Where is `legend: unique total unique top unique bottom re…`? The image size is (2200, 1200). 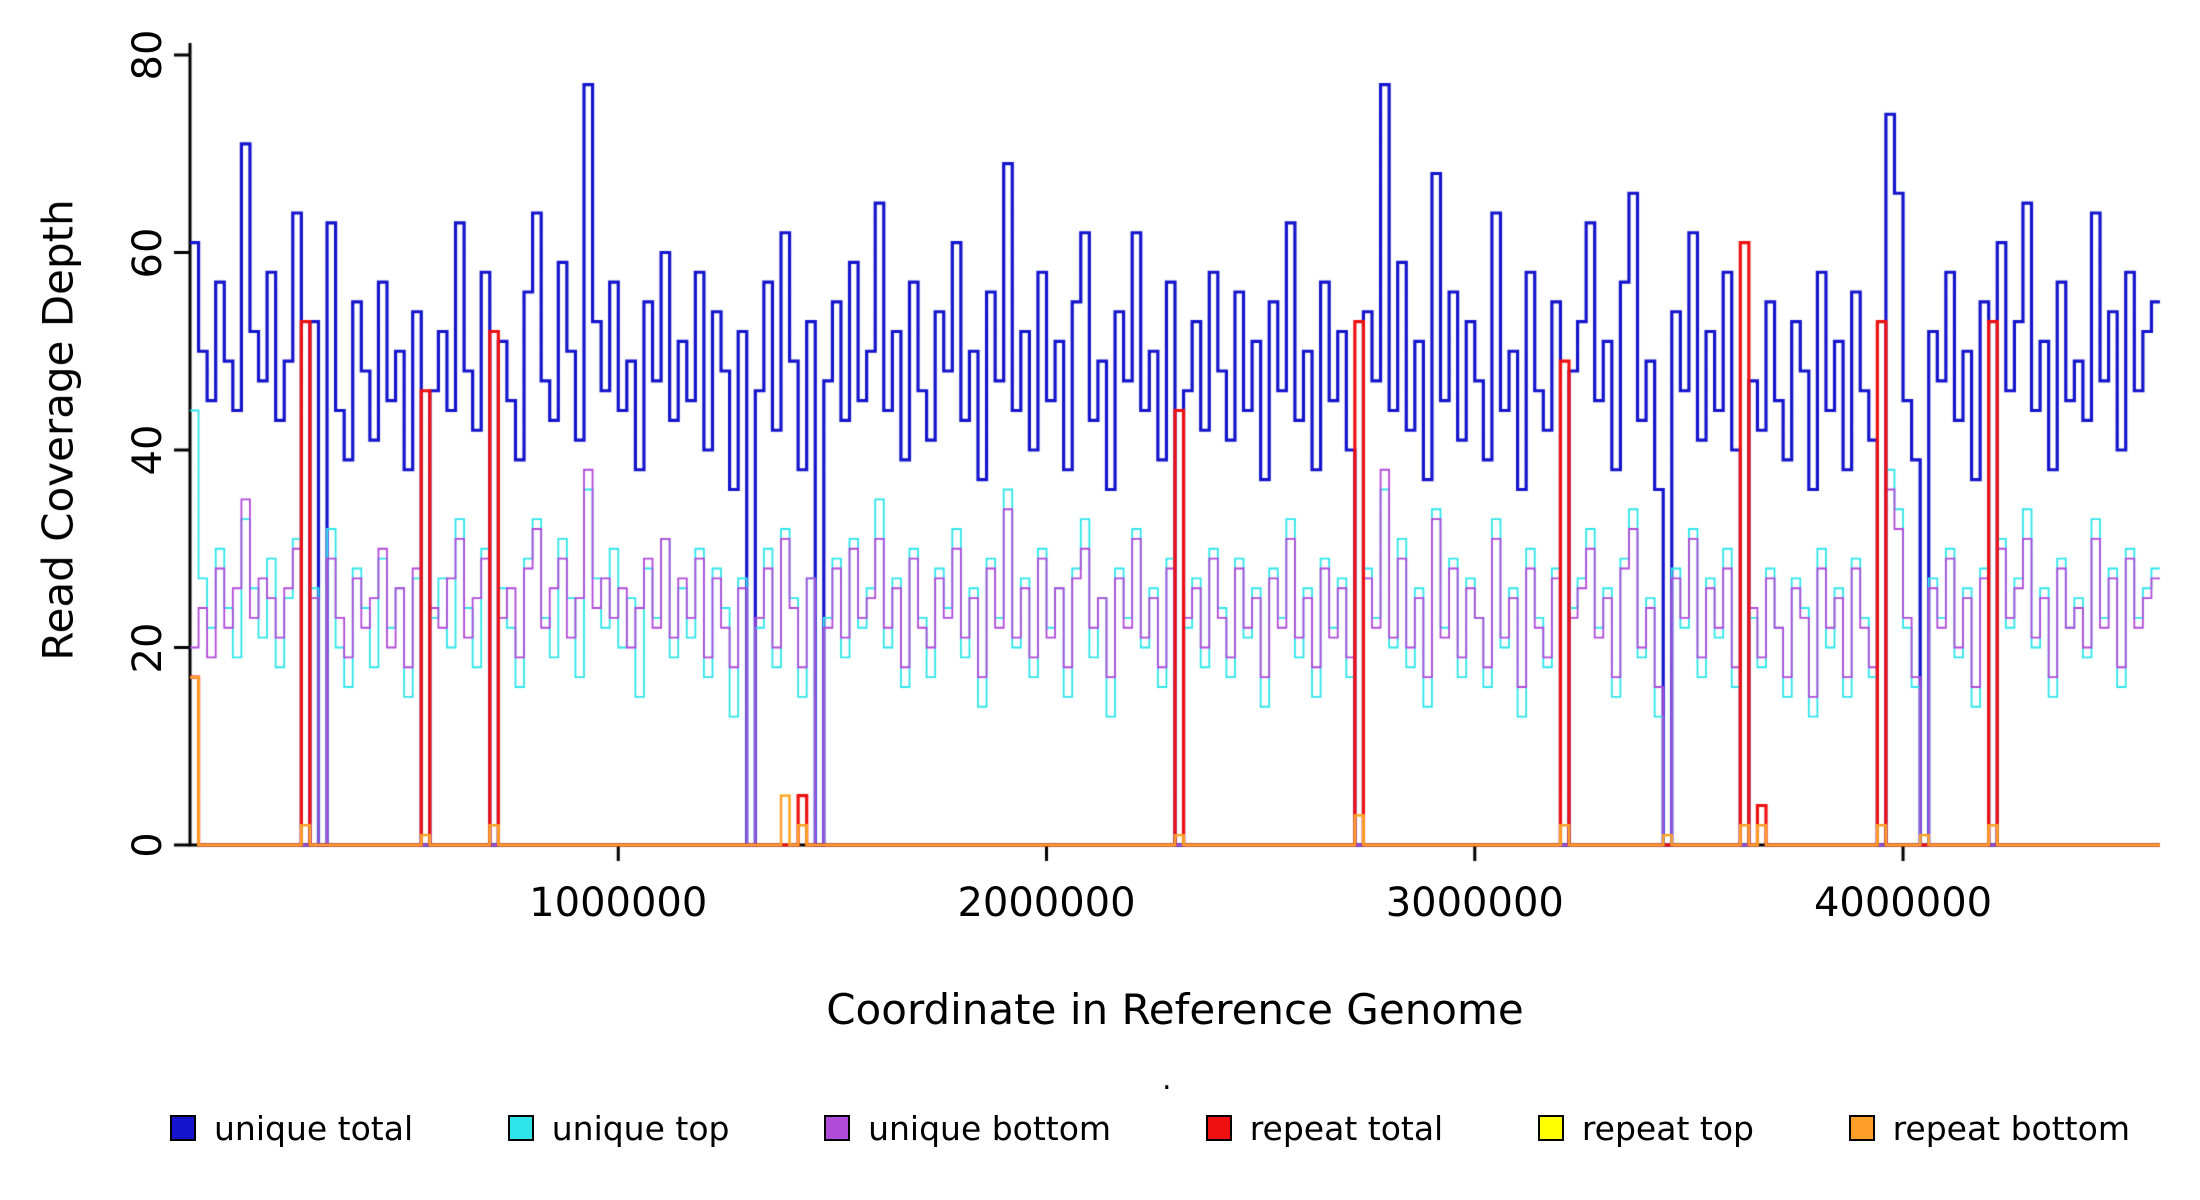 legend: unique total unique top unique bottom re… is located at coordinates (1150, 1128).